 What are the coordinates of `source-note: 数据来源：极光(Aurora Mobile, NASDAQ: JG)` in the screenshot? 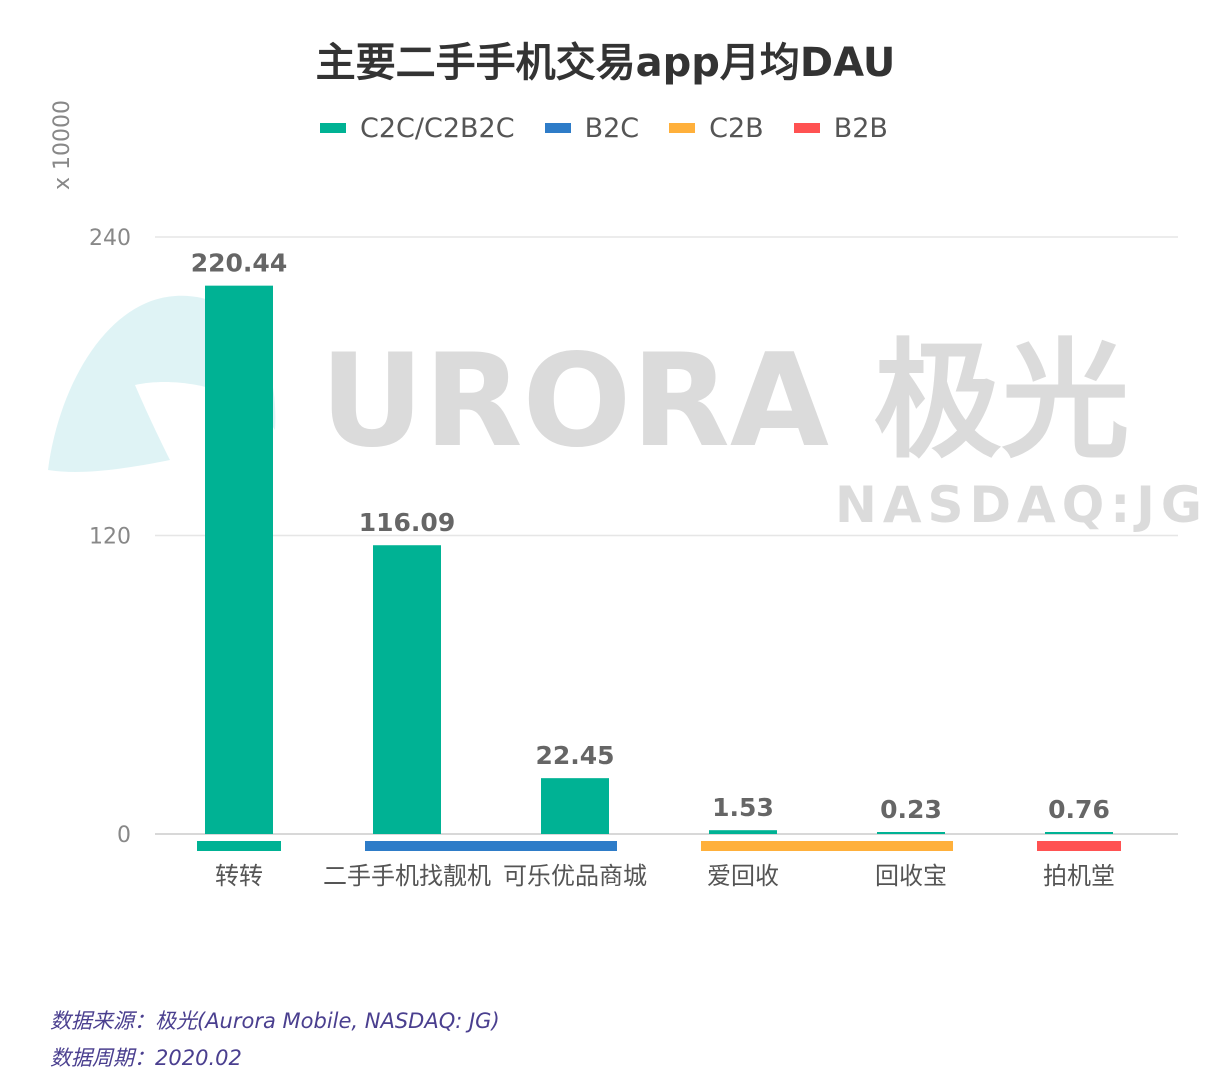 It's located at (275, 1021).